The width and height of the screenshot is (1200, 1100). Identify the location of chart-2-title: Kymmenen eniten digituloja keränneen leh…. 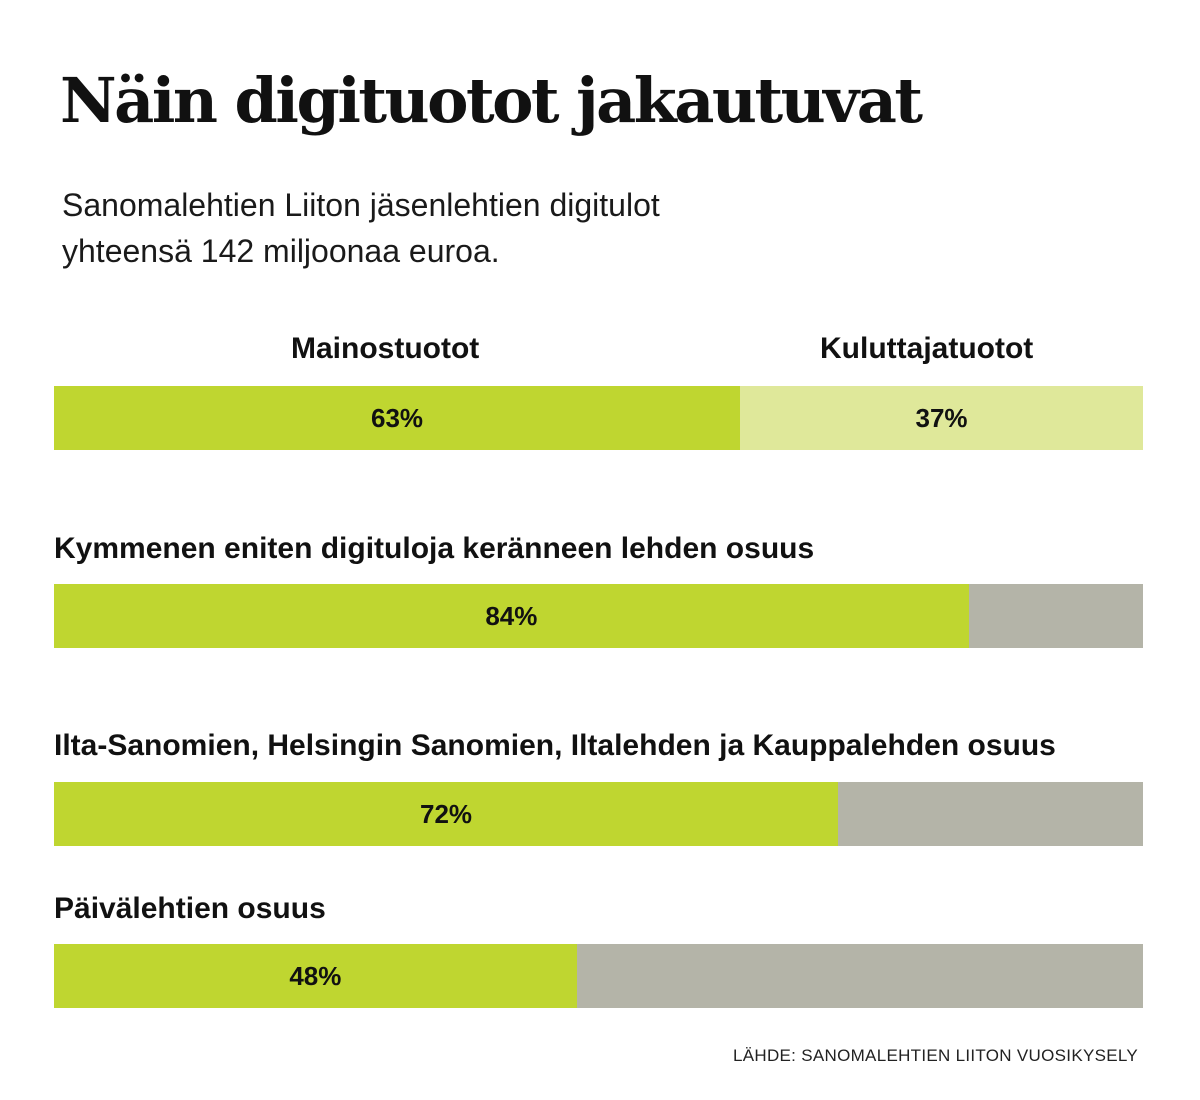
(434, 548).